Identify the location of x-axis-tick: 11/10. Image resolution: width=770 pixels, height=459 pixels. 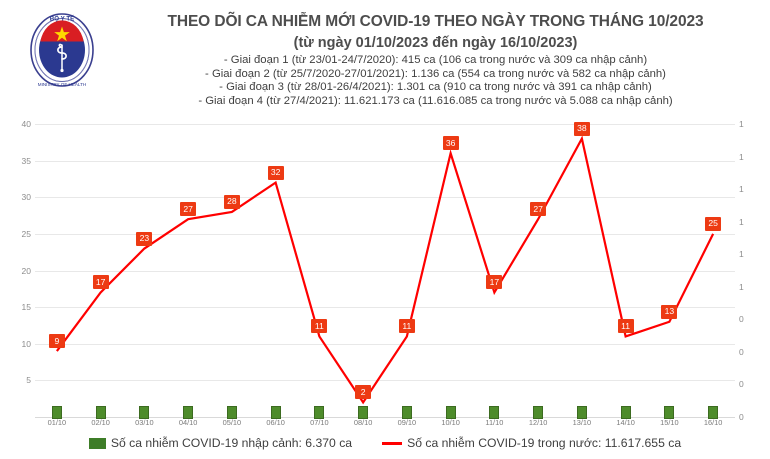
(494, 422).